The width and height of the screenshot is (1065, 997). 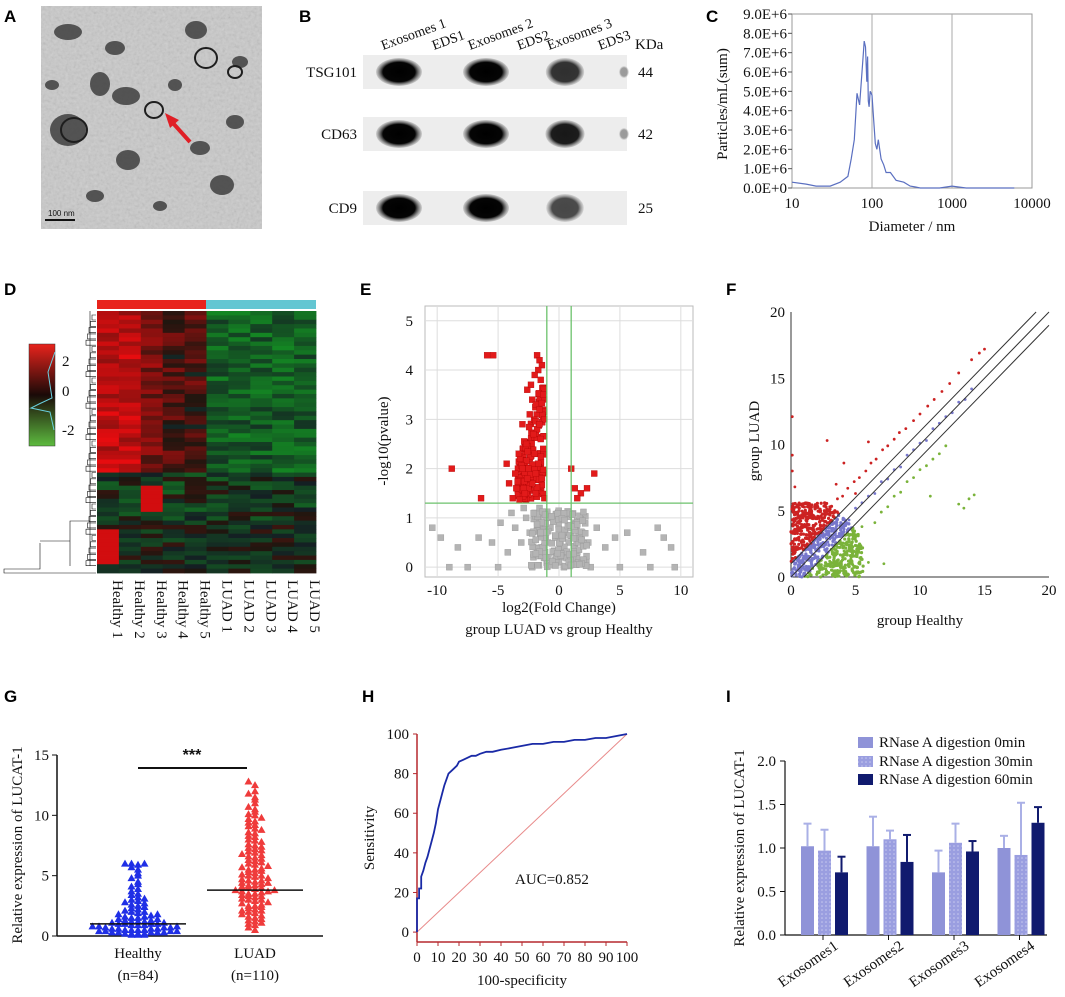 What do you see at coordinates (410, 371) in the screenshot?
I see `y-tick-label: 4` at bounding box center [410, 371].